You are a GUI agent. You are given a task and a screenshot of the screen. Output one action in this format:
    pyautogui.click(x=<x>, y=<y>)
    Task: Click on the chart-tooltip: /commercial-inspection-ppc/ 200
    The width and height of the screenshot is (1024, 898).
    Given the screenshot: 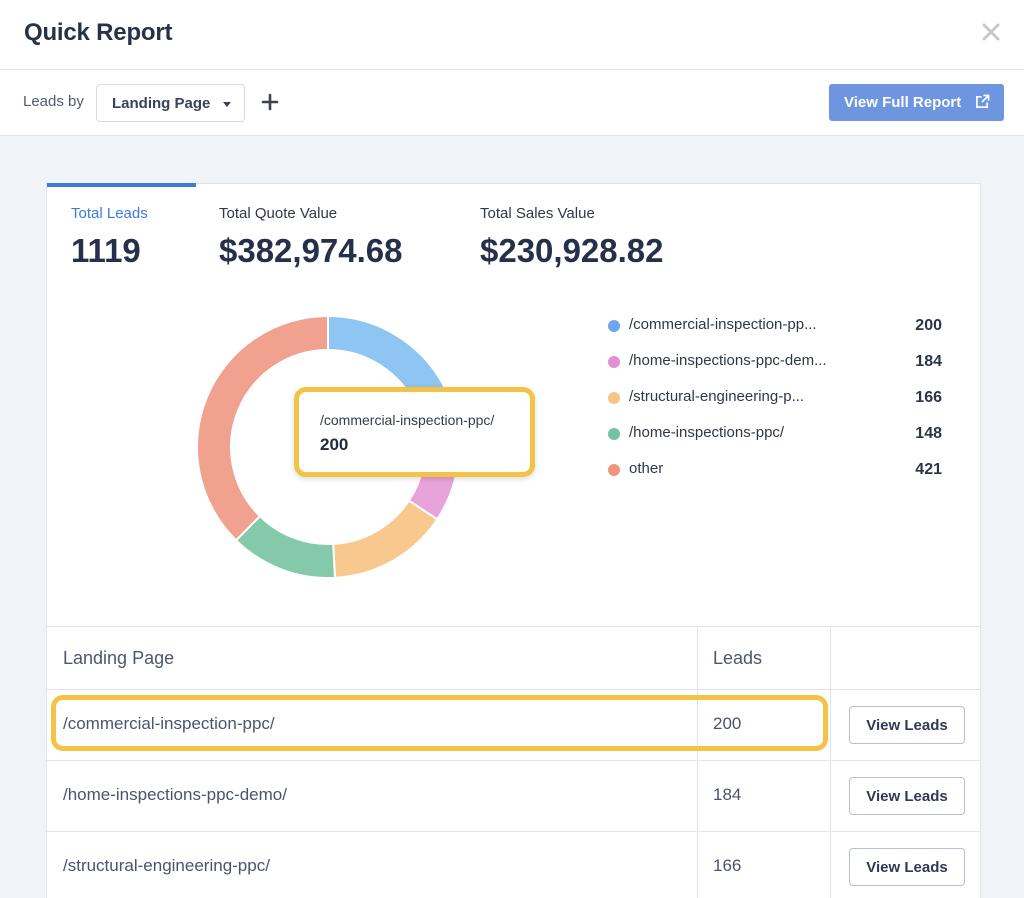 What is the action you would take?
    pyautogui.click(x=414, y=432)
    